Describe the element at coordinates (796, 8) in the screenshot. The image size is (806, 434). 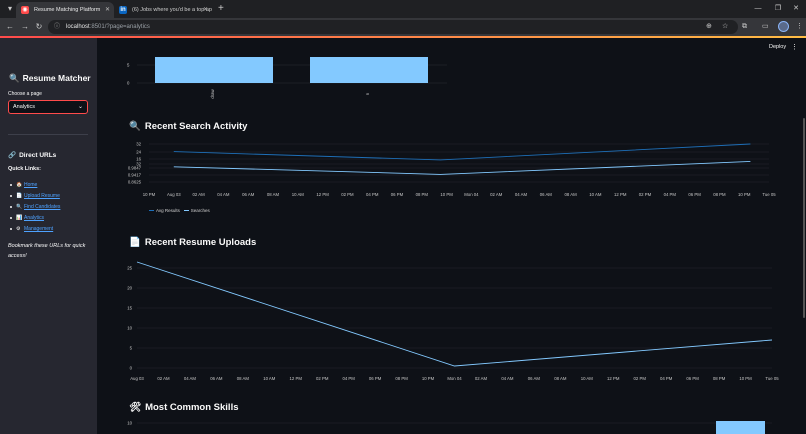
I see `close-window-icon: ✕` at that location.